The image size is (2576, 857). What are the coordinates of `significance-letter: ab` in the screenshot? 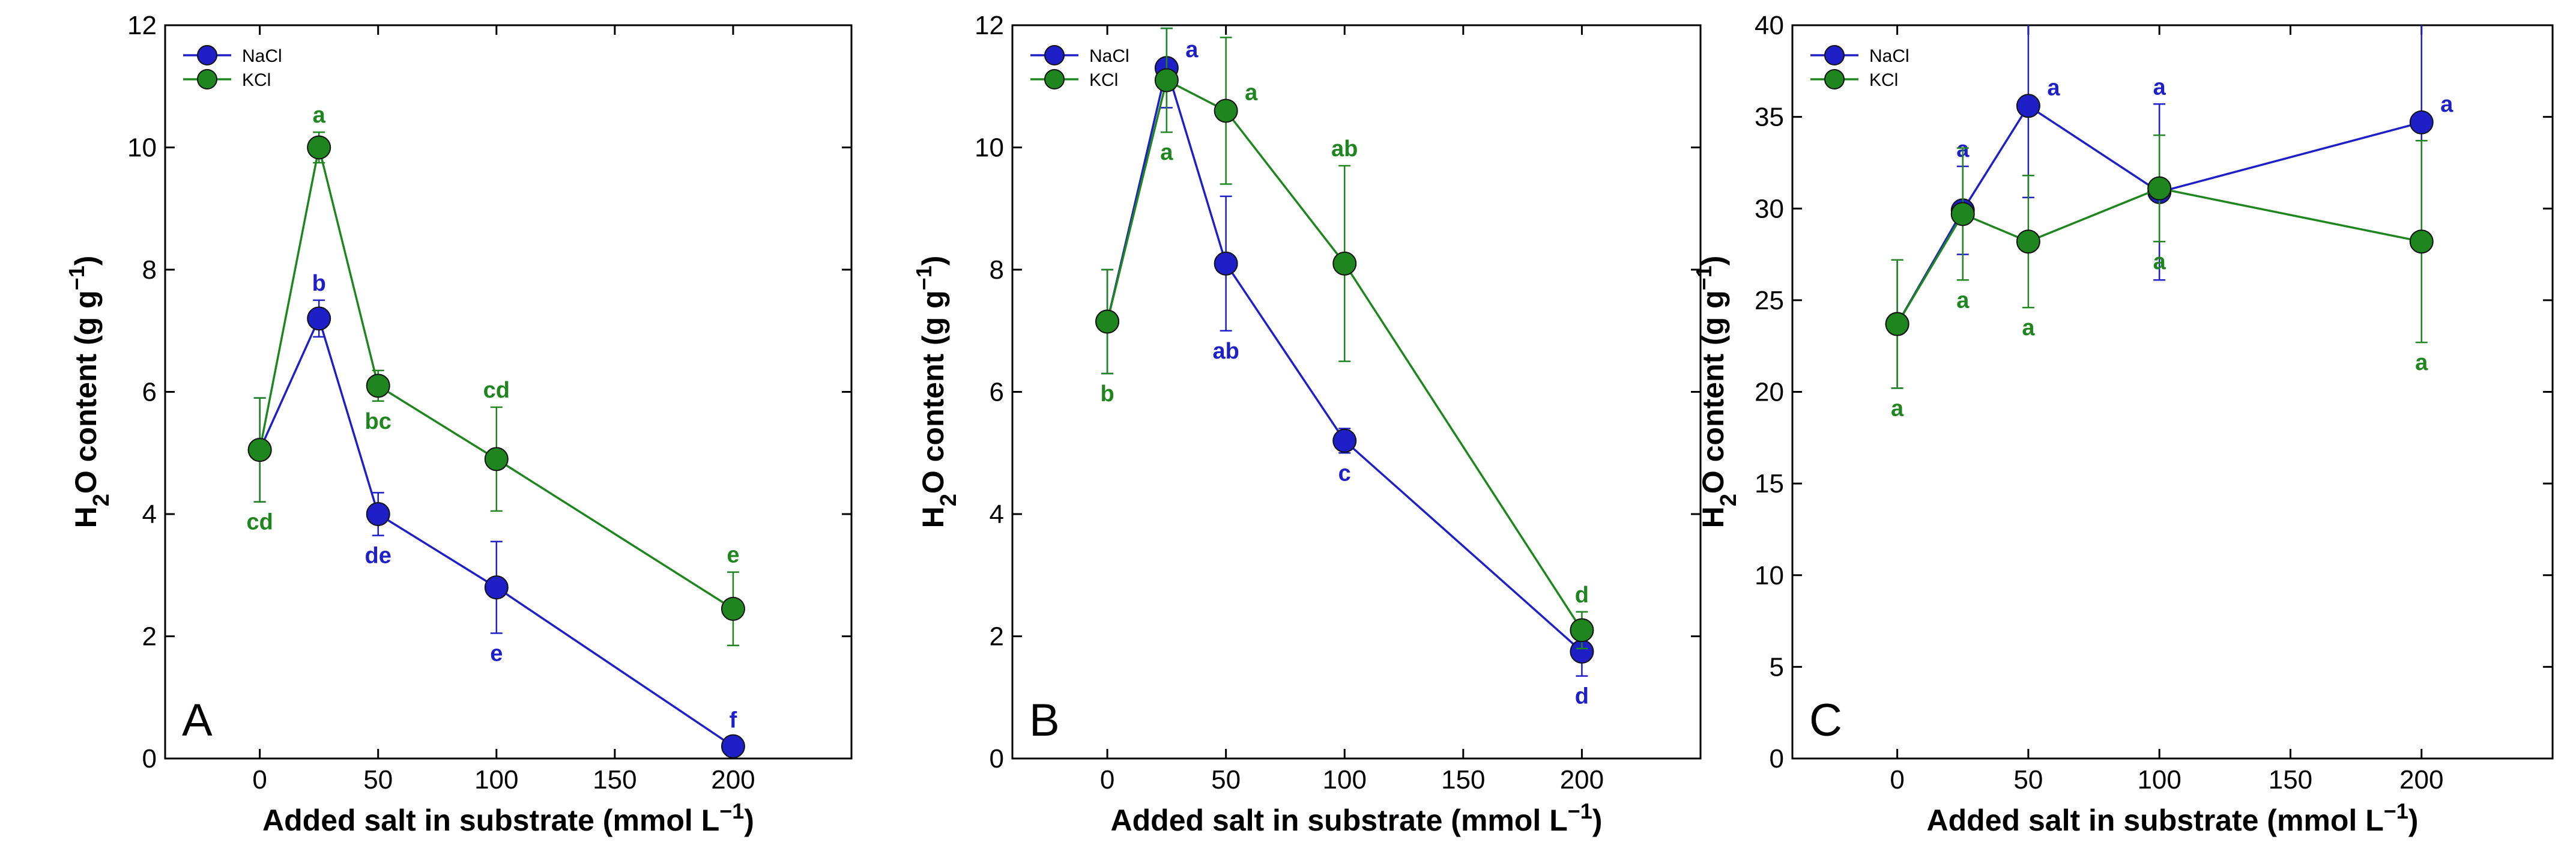 It's located at (1225, 351).